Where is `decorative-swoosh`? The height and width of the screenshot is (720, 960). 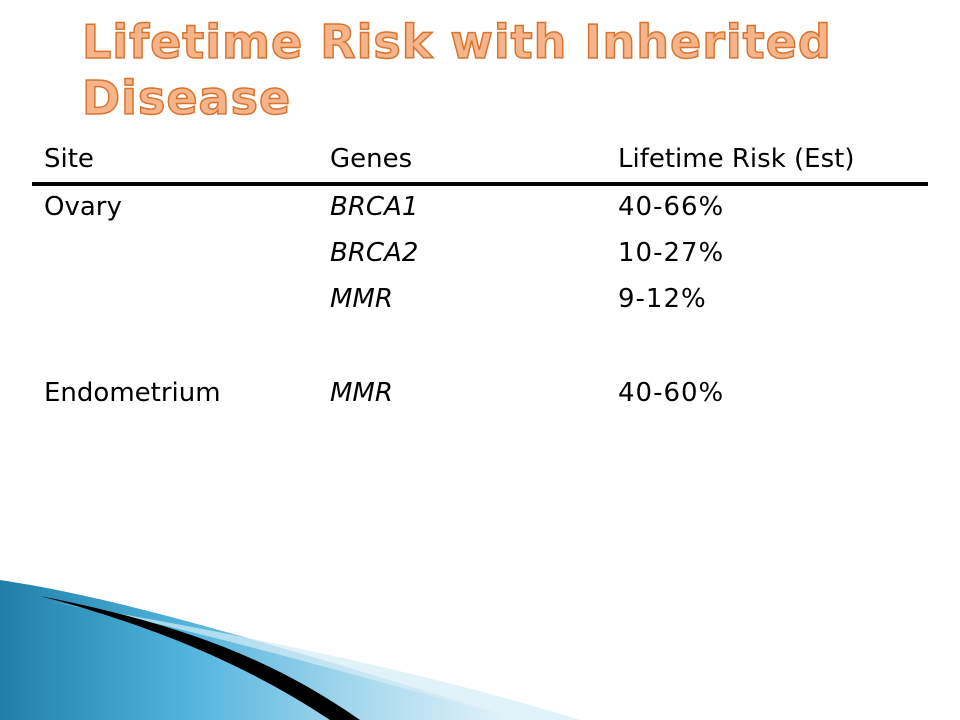 decorative-swoosh is located at coordinates (290, 650).